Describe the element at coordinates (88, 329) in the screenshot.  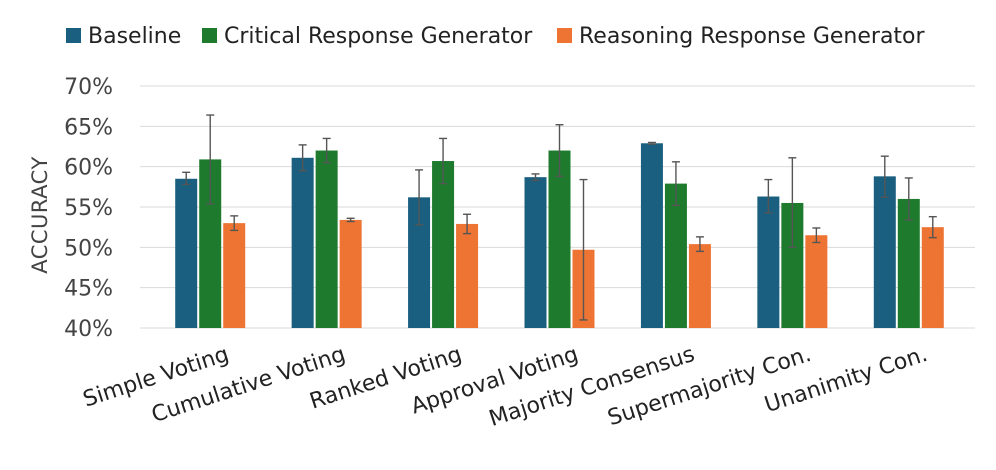
I see `y-tick-label: 40%` at that location.